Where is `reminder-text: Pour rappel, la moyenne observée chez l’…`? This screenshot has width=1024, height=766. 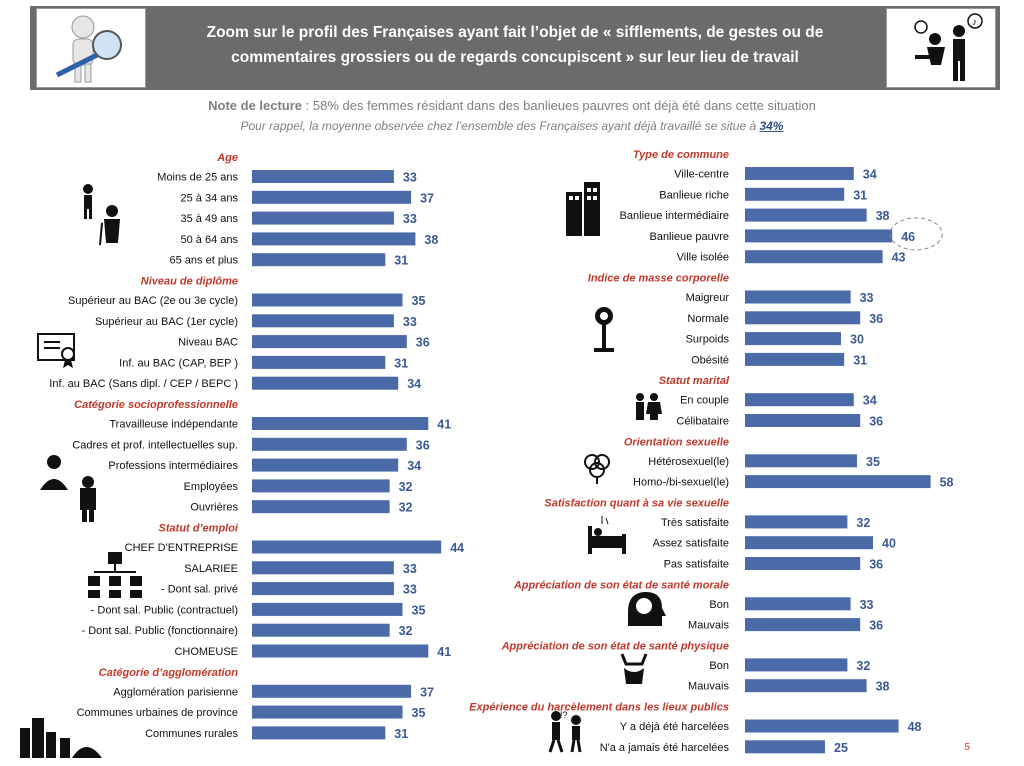 reminder-text: Pour rappel, la moyenne observée chez l’… is located at coordinates (500, 126).